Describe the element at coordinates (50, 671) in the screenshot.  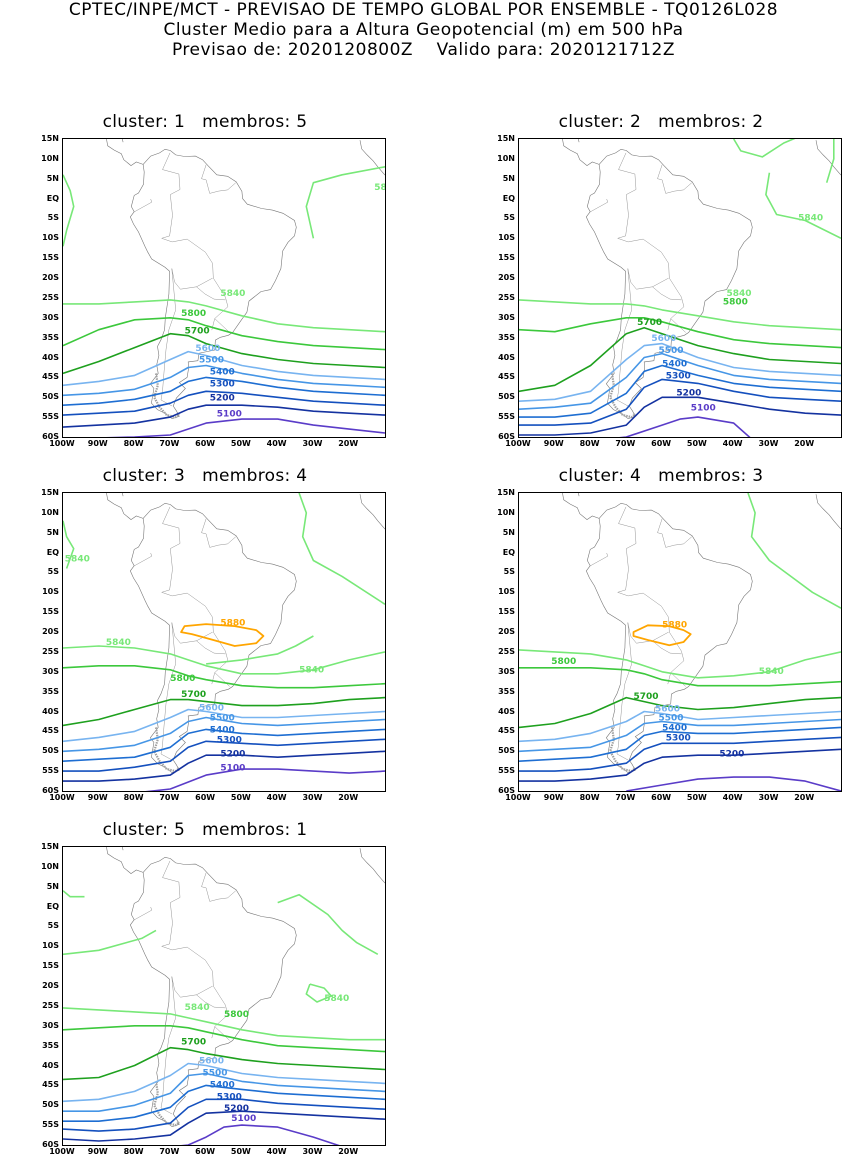
I see `lat-tick-label: 30S` at that location.